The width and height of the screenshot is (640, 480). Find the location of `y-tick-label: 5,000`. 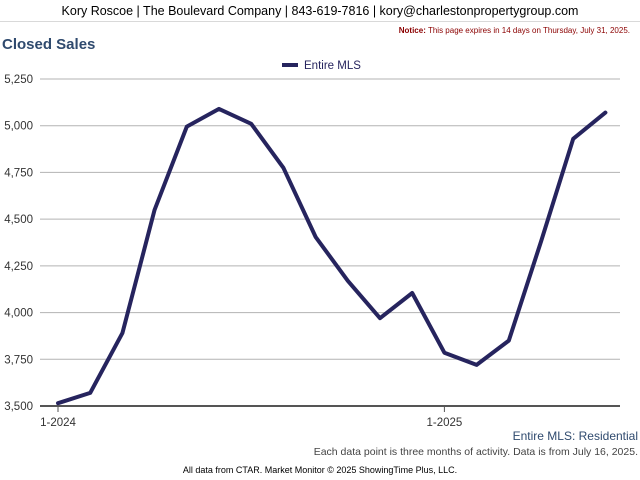

y-tick-label: 5,000 is located at coordinates (18, 127).